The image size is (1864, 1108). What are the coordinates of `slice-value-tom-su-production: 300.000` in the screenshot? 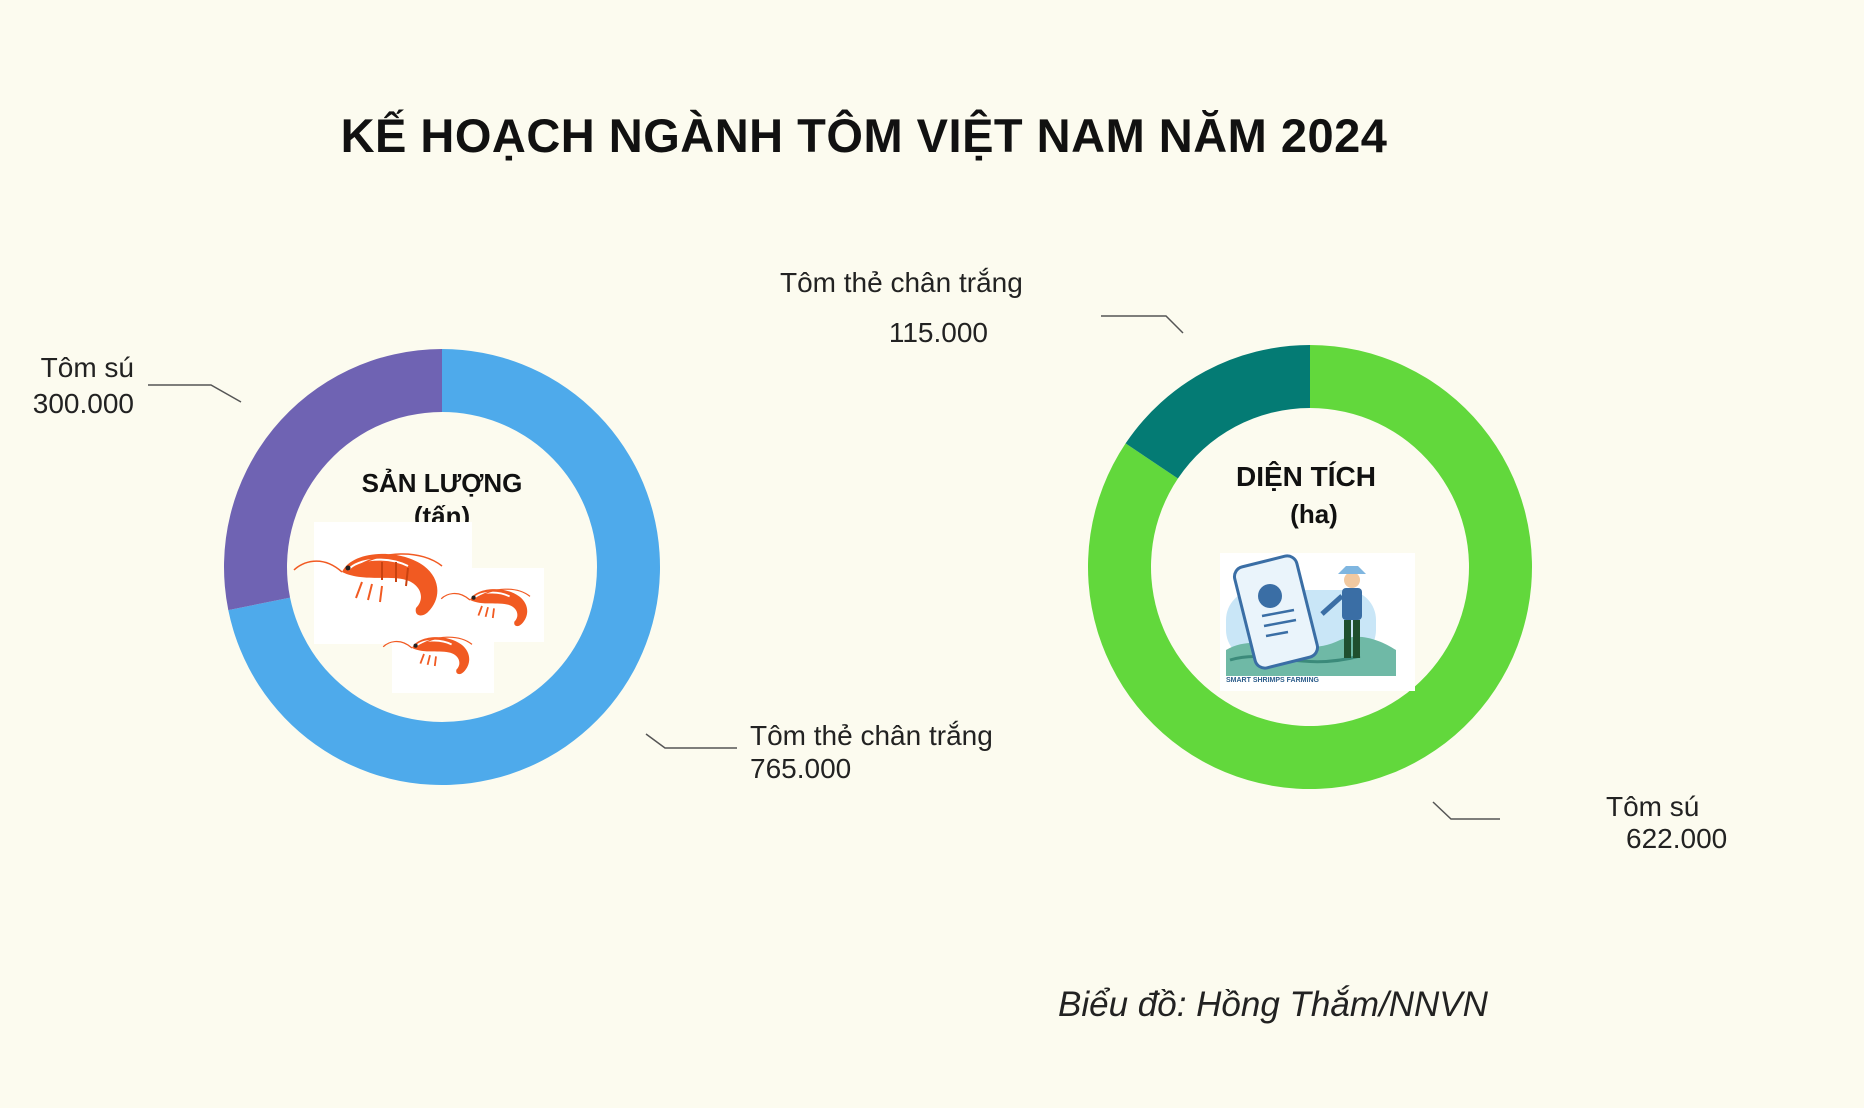 It's located at (83, 403).